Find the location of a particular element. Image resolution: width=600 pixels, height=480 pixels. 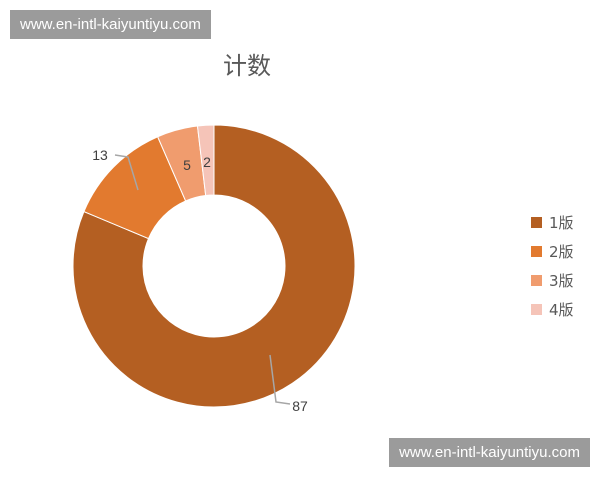

data-label: 87 is located at coordinates (300, 406).